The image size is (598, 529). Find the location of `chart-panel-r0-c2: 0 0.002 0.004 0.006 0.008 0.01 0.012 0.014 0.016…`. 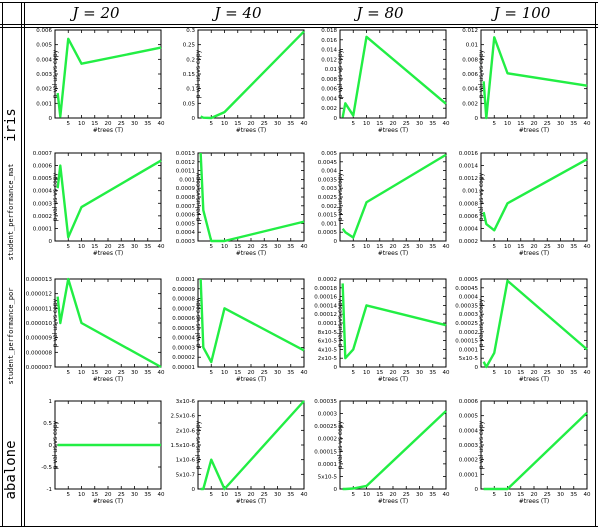

chart-panel-r0-c2: 0 0.002 0.004 0.006 0.008 0.01 0.012 0.014 0.016… is located at coordinates (385, 81).